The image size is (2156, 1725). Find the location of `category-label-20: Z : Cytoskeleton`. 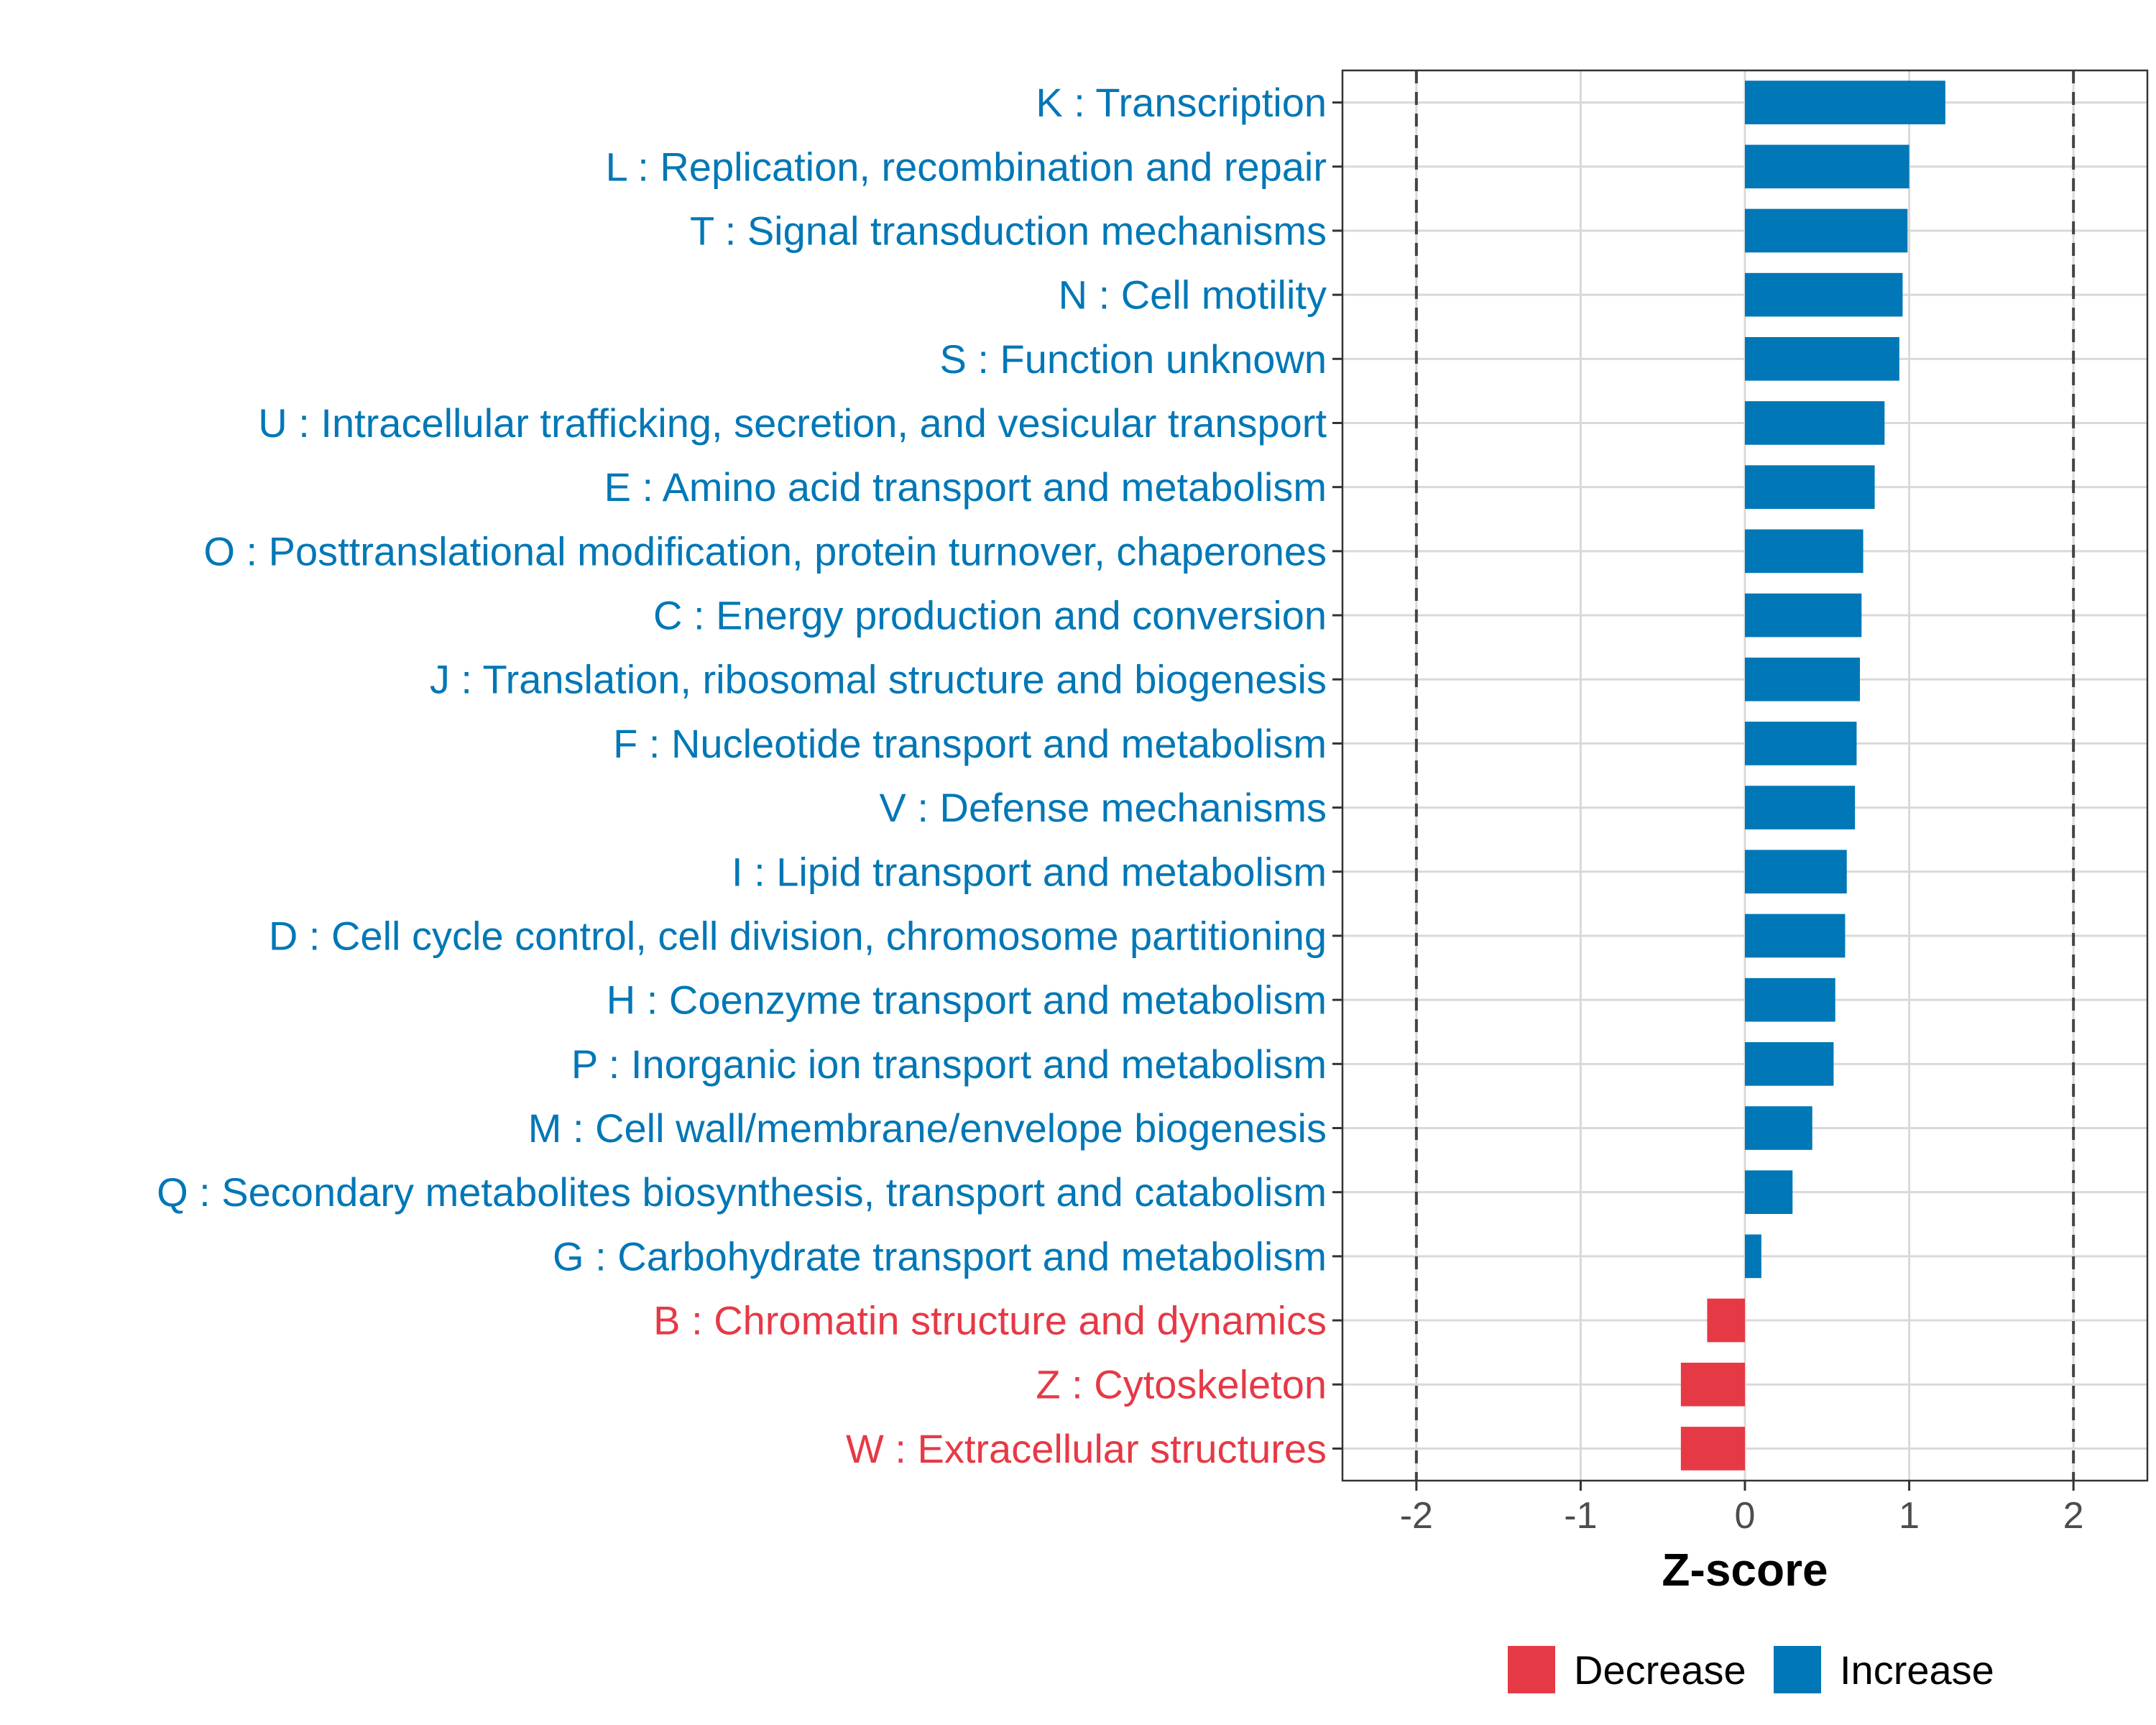

category-label-20: Z : Cytoskeleton is located at coordinates (1181, 1384).